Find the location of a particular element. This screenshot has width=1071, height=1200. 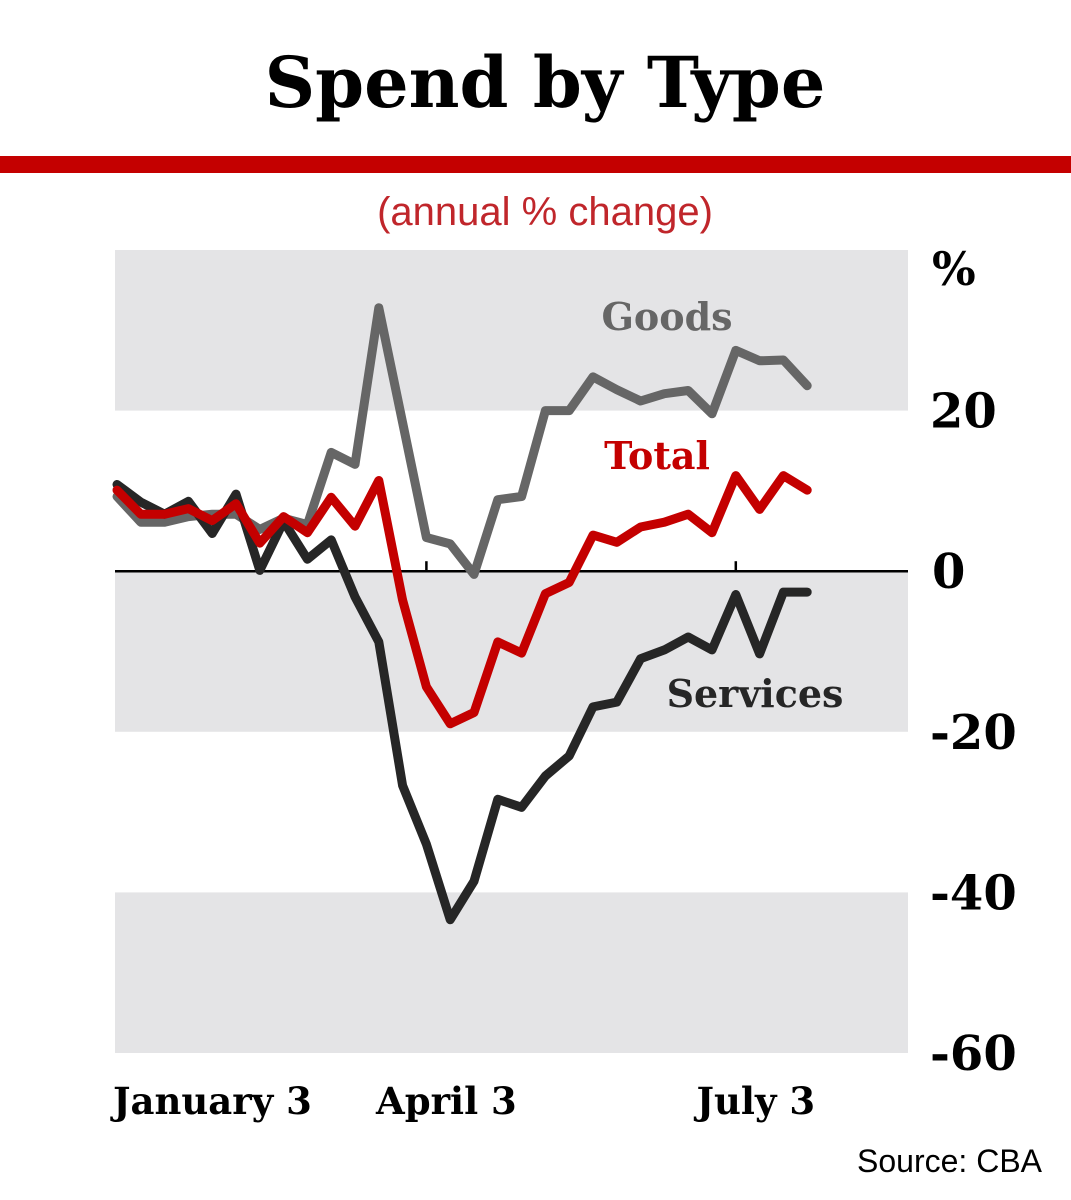

title-rule is located at coordinates (535, 164).